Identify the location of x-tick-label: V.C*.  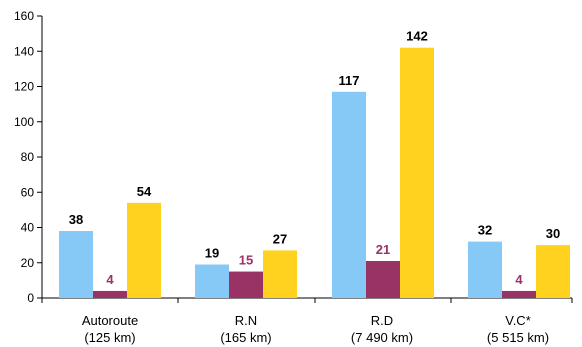
(518, 320).